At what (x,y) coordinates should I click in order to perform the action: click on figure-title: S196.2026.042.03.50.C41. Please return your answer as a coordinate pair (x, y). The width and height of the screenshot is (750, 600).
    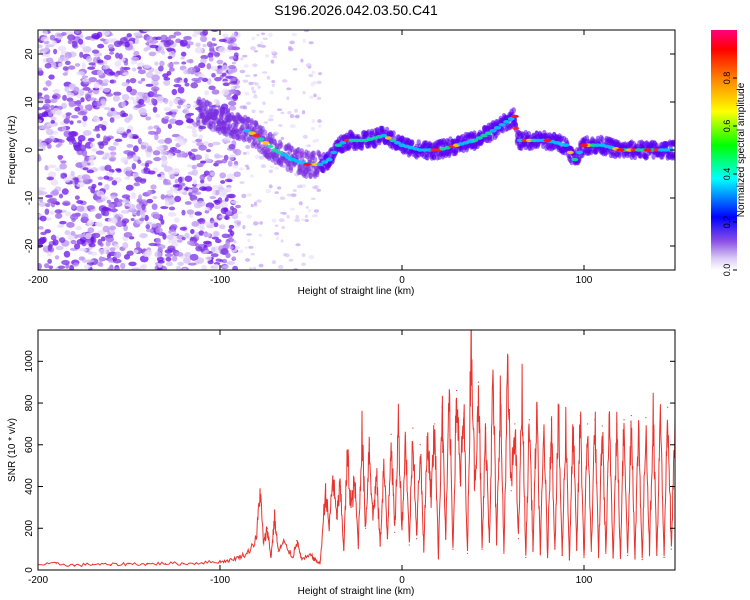
    Looking at the image, I should click on (356, 10).